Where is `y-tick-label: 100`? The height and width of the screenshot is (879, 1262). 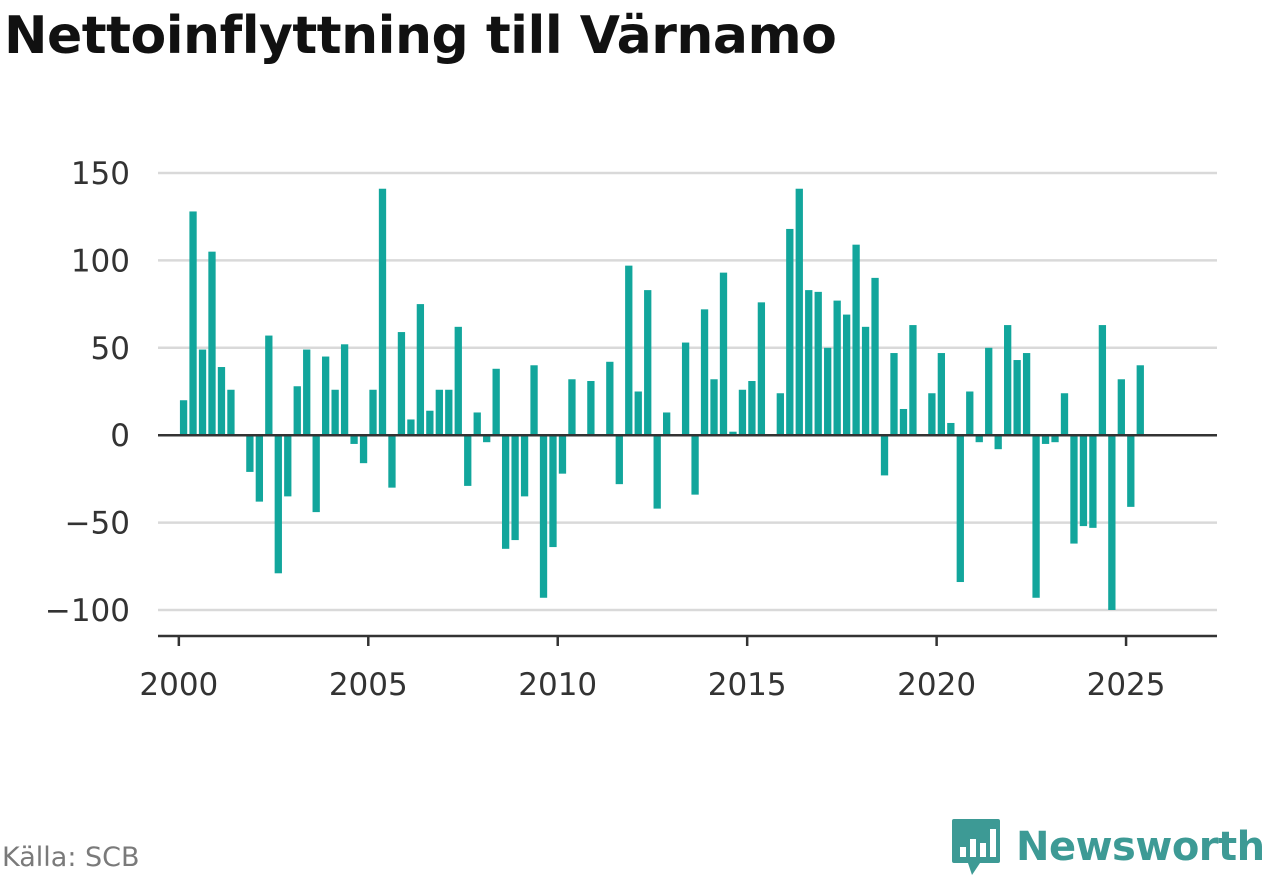 y-tick-label: 100 is located at coordinates (100, 261).